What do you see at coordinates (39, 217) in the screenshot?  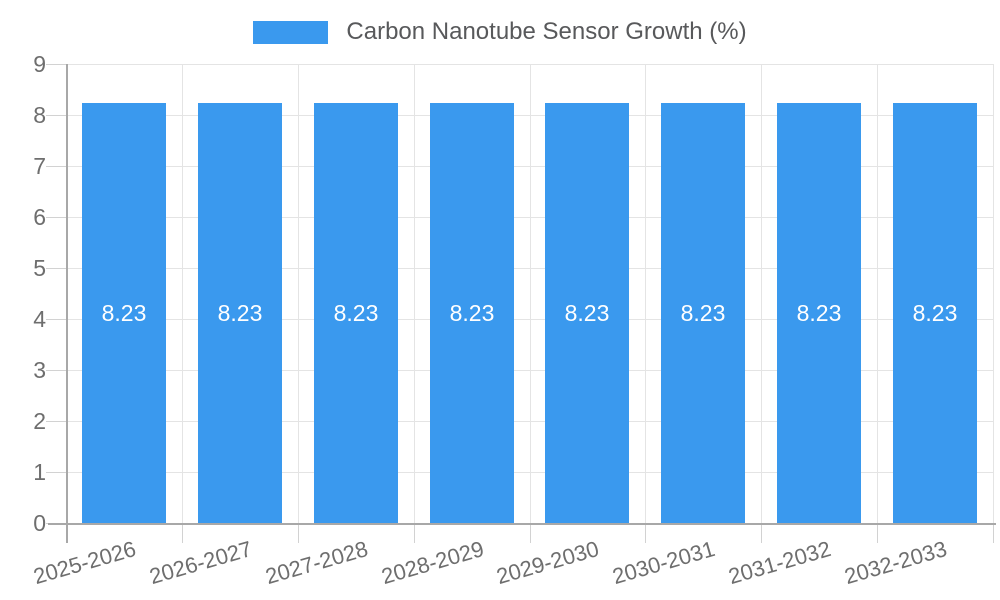 I see `y-axis-tick-label: 6` at bounding box center [39, 217].